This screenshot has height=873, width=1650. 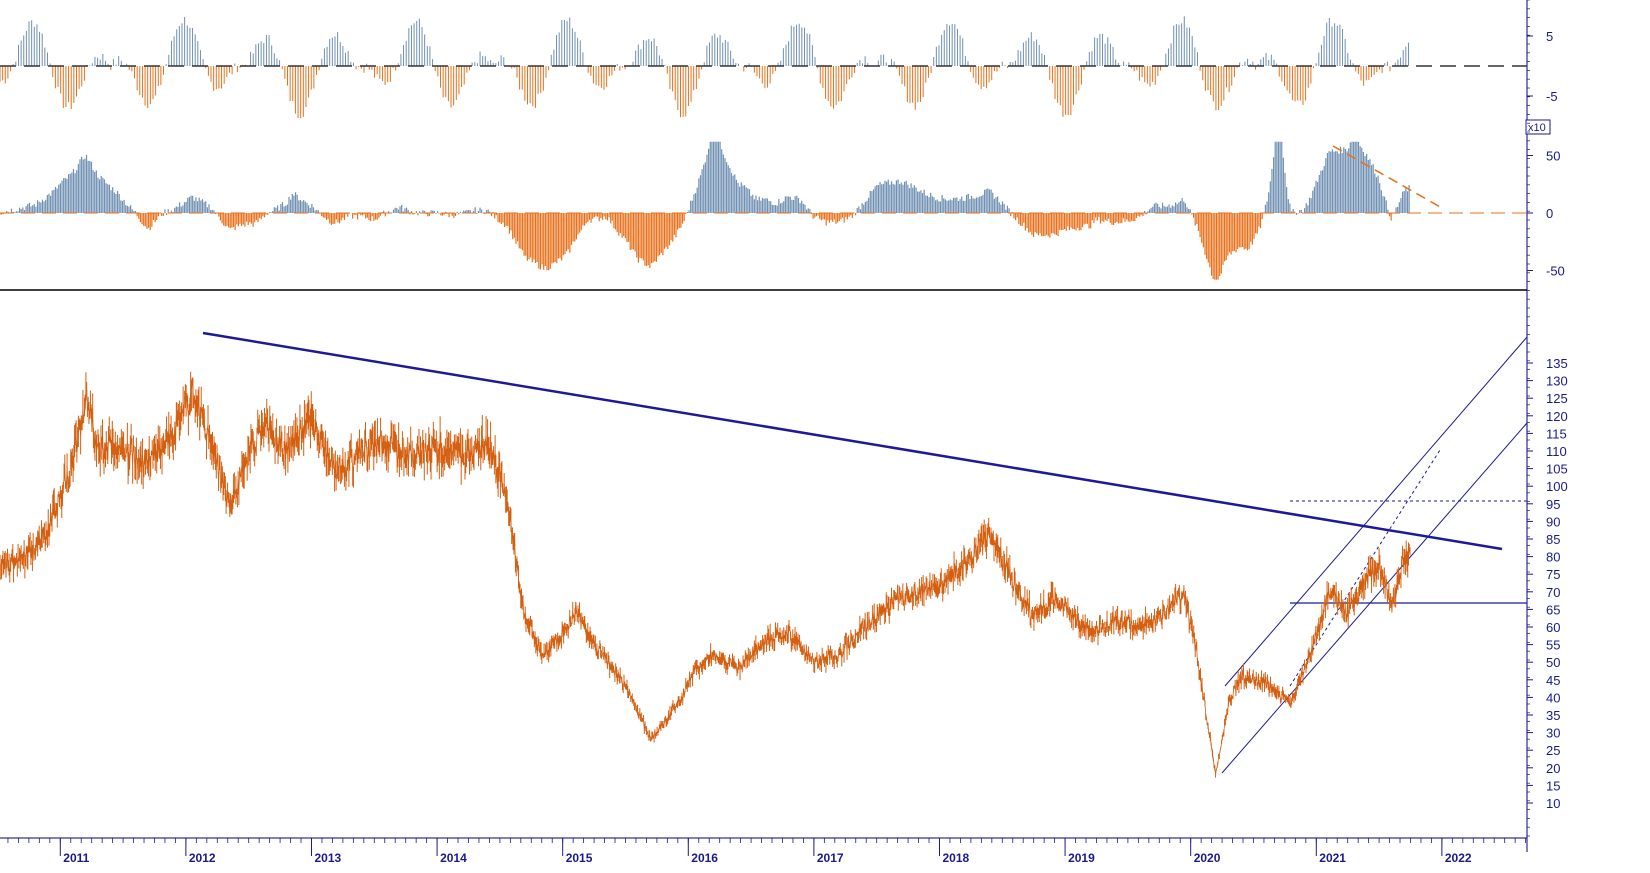 What do you see at coordinates (1553, 733) in the screenshot?
I see `price-y-label: 30` at bounding box center [1553, 733].